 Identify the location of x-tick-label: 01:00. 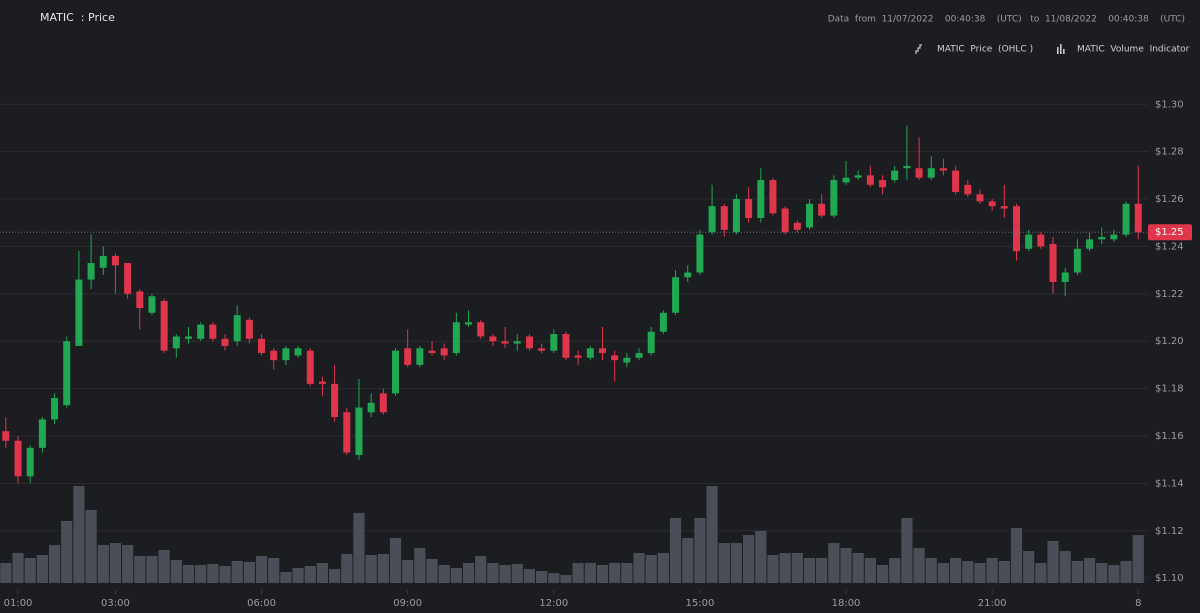
(18, 603).